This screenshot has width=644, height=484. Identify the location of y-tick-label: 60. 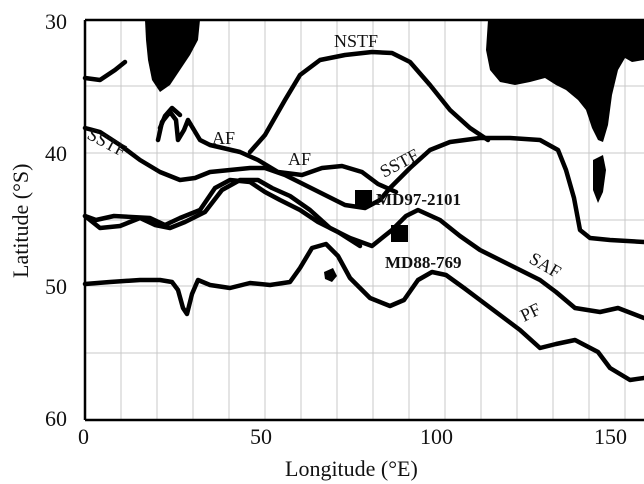
(56, 418).